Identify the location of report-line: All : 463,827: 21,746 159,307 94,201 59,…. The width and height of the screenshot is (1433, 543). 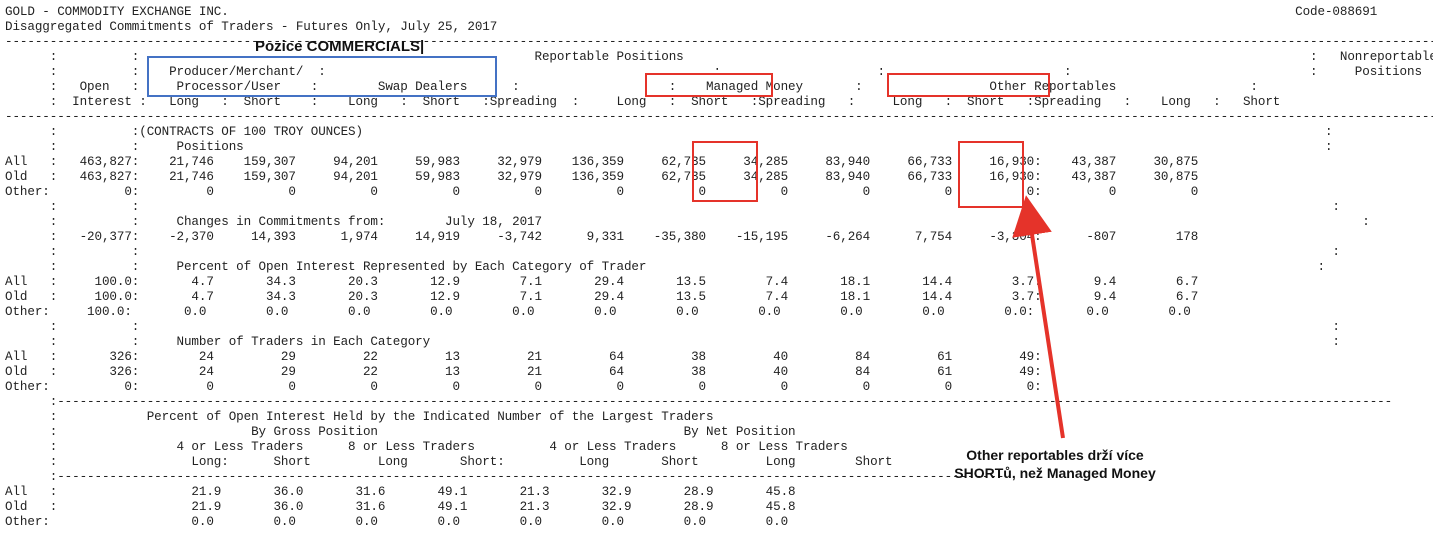
(602, 162).